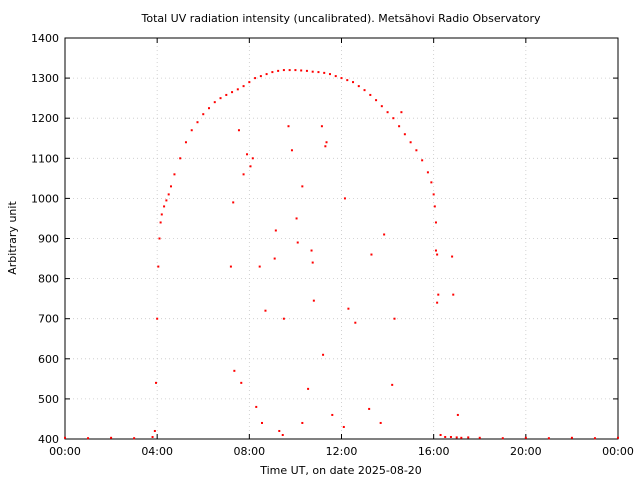  I want to click on x-tick-label: 04:00, so click(157, 451).